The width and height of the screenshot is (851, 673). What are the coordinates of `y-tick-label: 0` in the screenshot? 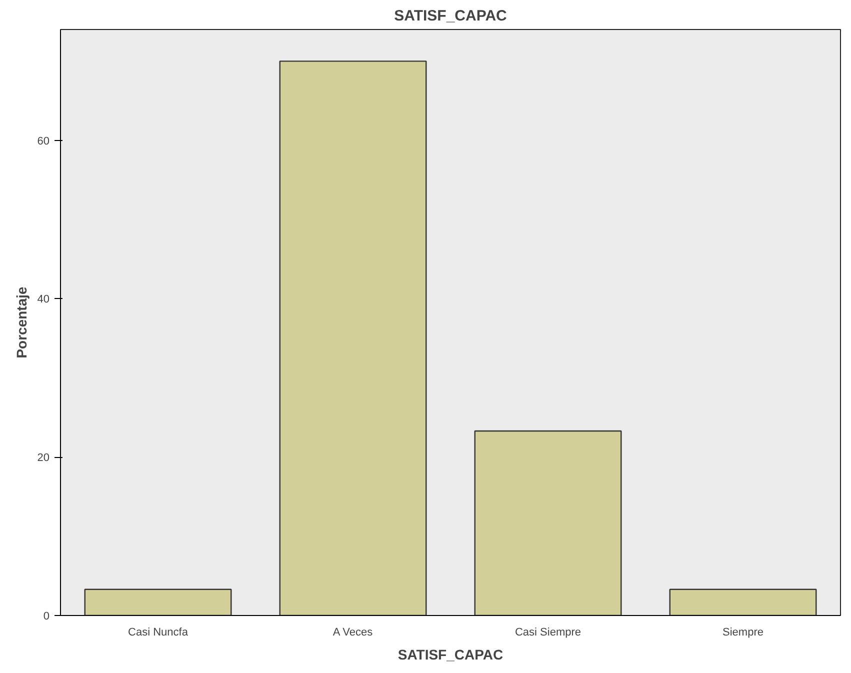 It's located at (46, 616).